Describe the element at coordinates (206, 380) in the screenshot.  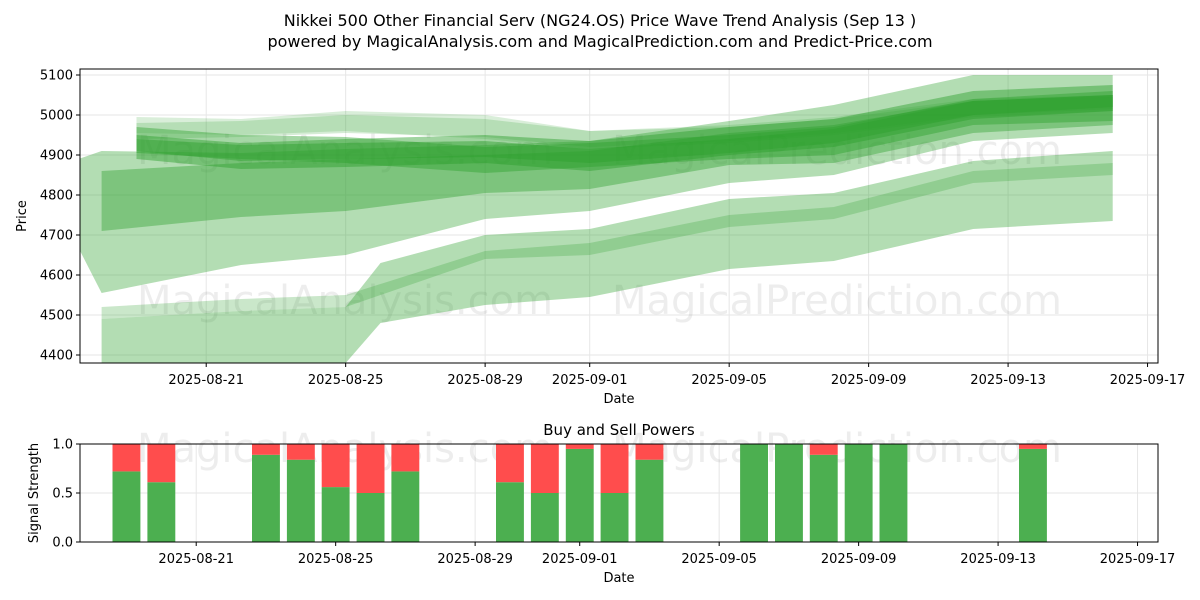
I see `top-x-tick-label: 2025-08-21` at that location.